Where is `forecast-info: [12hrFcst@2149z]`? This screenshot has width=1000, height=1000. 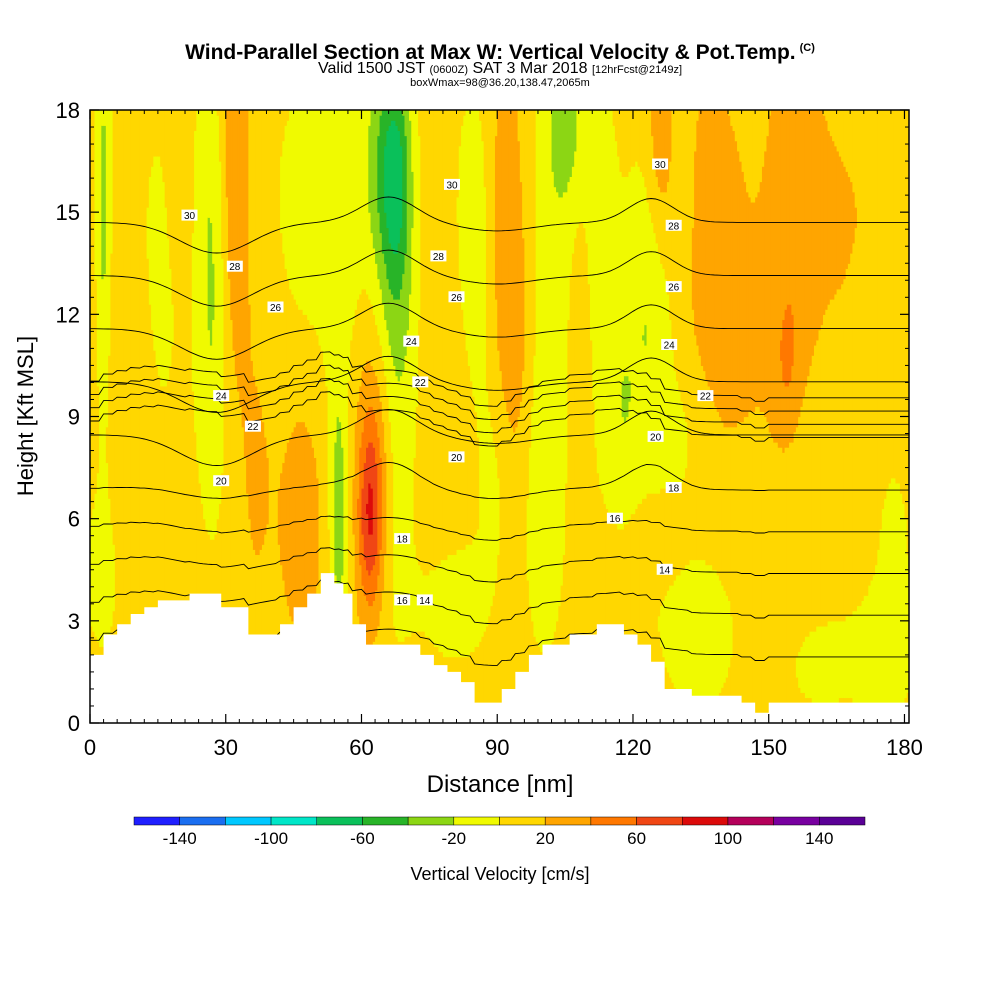 forecast-info: [12hrFcst@2149z] is located at coordinates (636, 70).